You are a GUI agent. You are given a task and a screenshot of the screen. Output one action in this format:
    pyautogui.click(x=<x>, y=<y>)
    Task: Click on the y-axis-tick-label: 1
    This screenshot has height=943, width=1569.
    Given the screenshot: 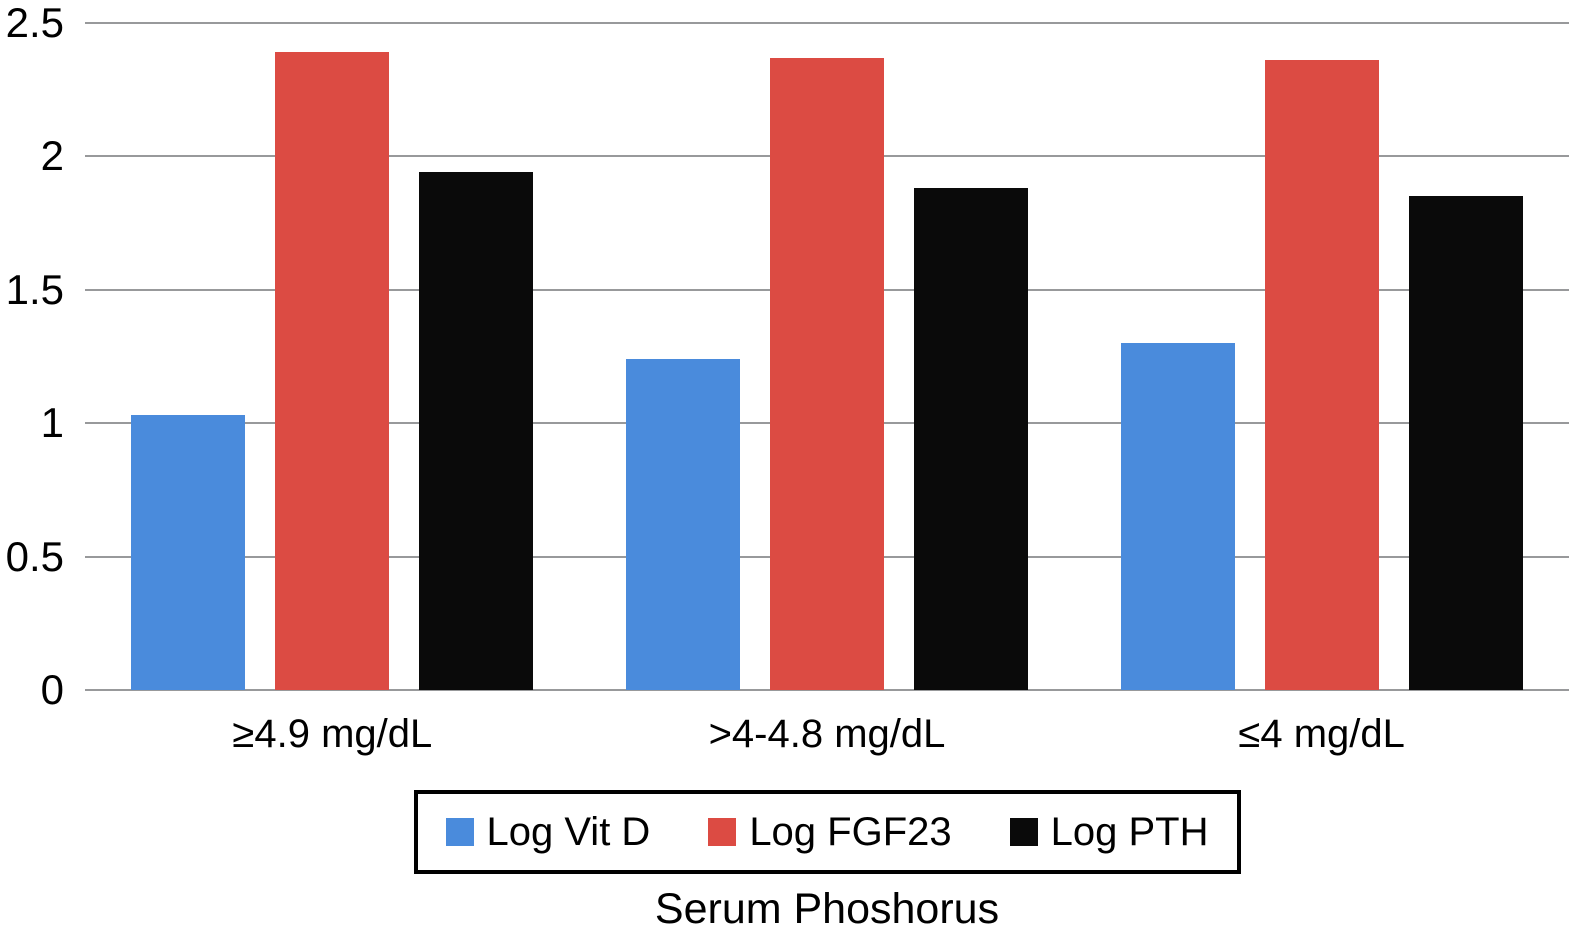 What is the action you would take?
    pyautogui.click(x=52, y=423)
    